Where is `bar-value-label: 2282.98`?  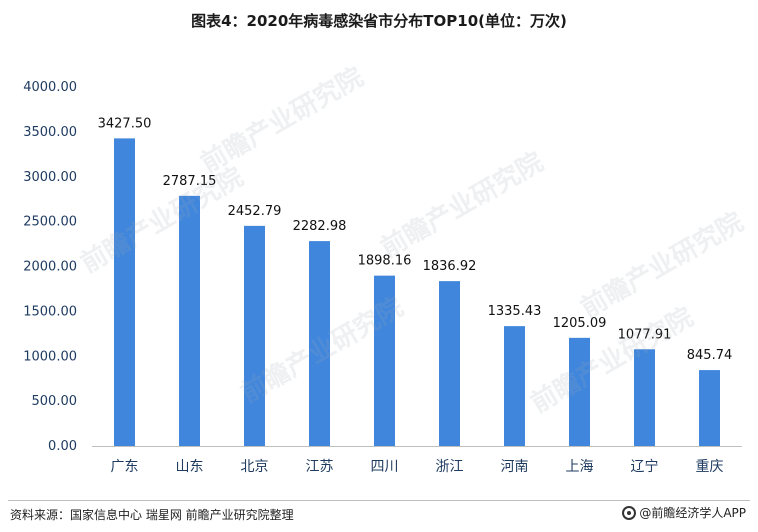
bar-value-label: 2282.98 is located at coordinates (320, 226).